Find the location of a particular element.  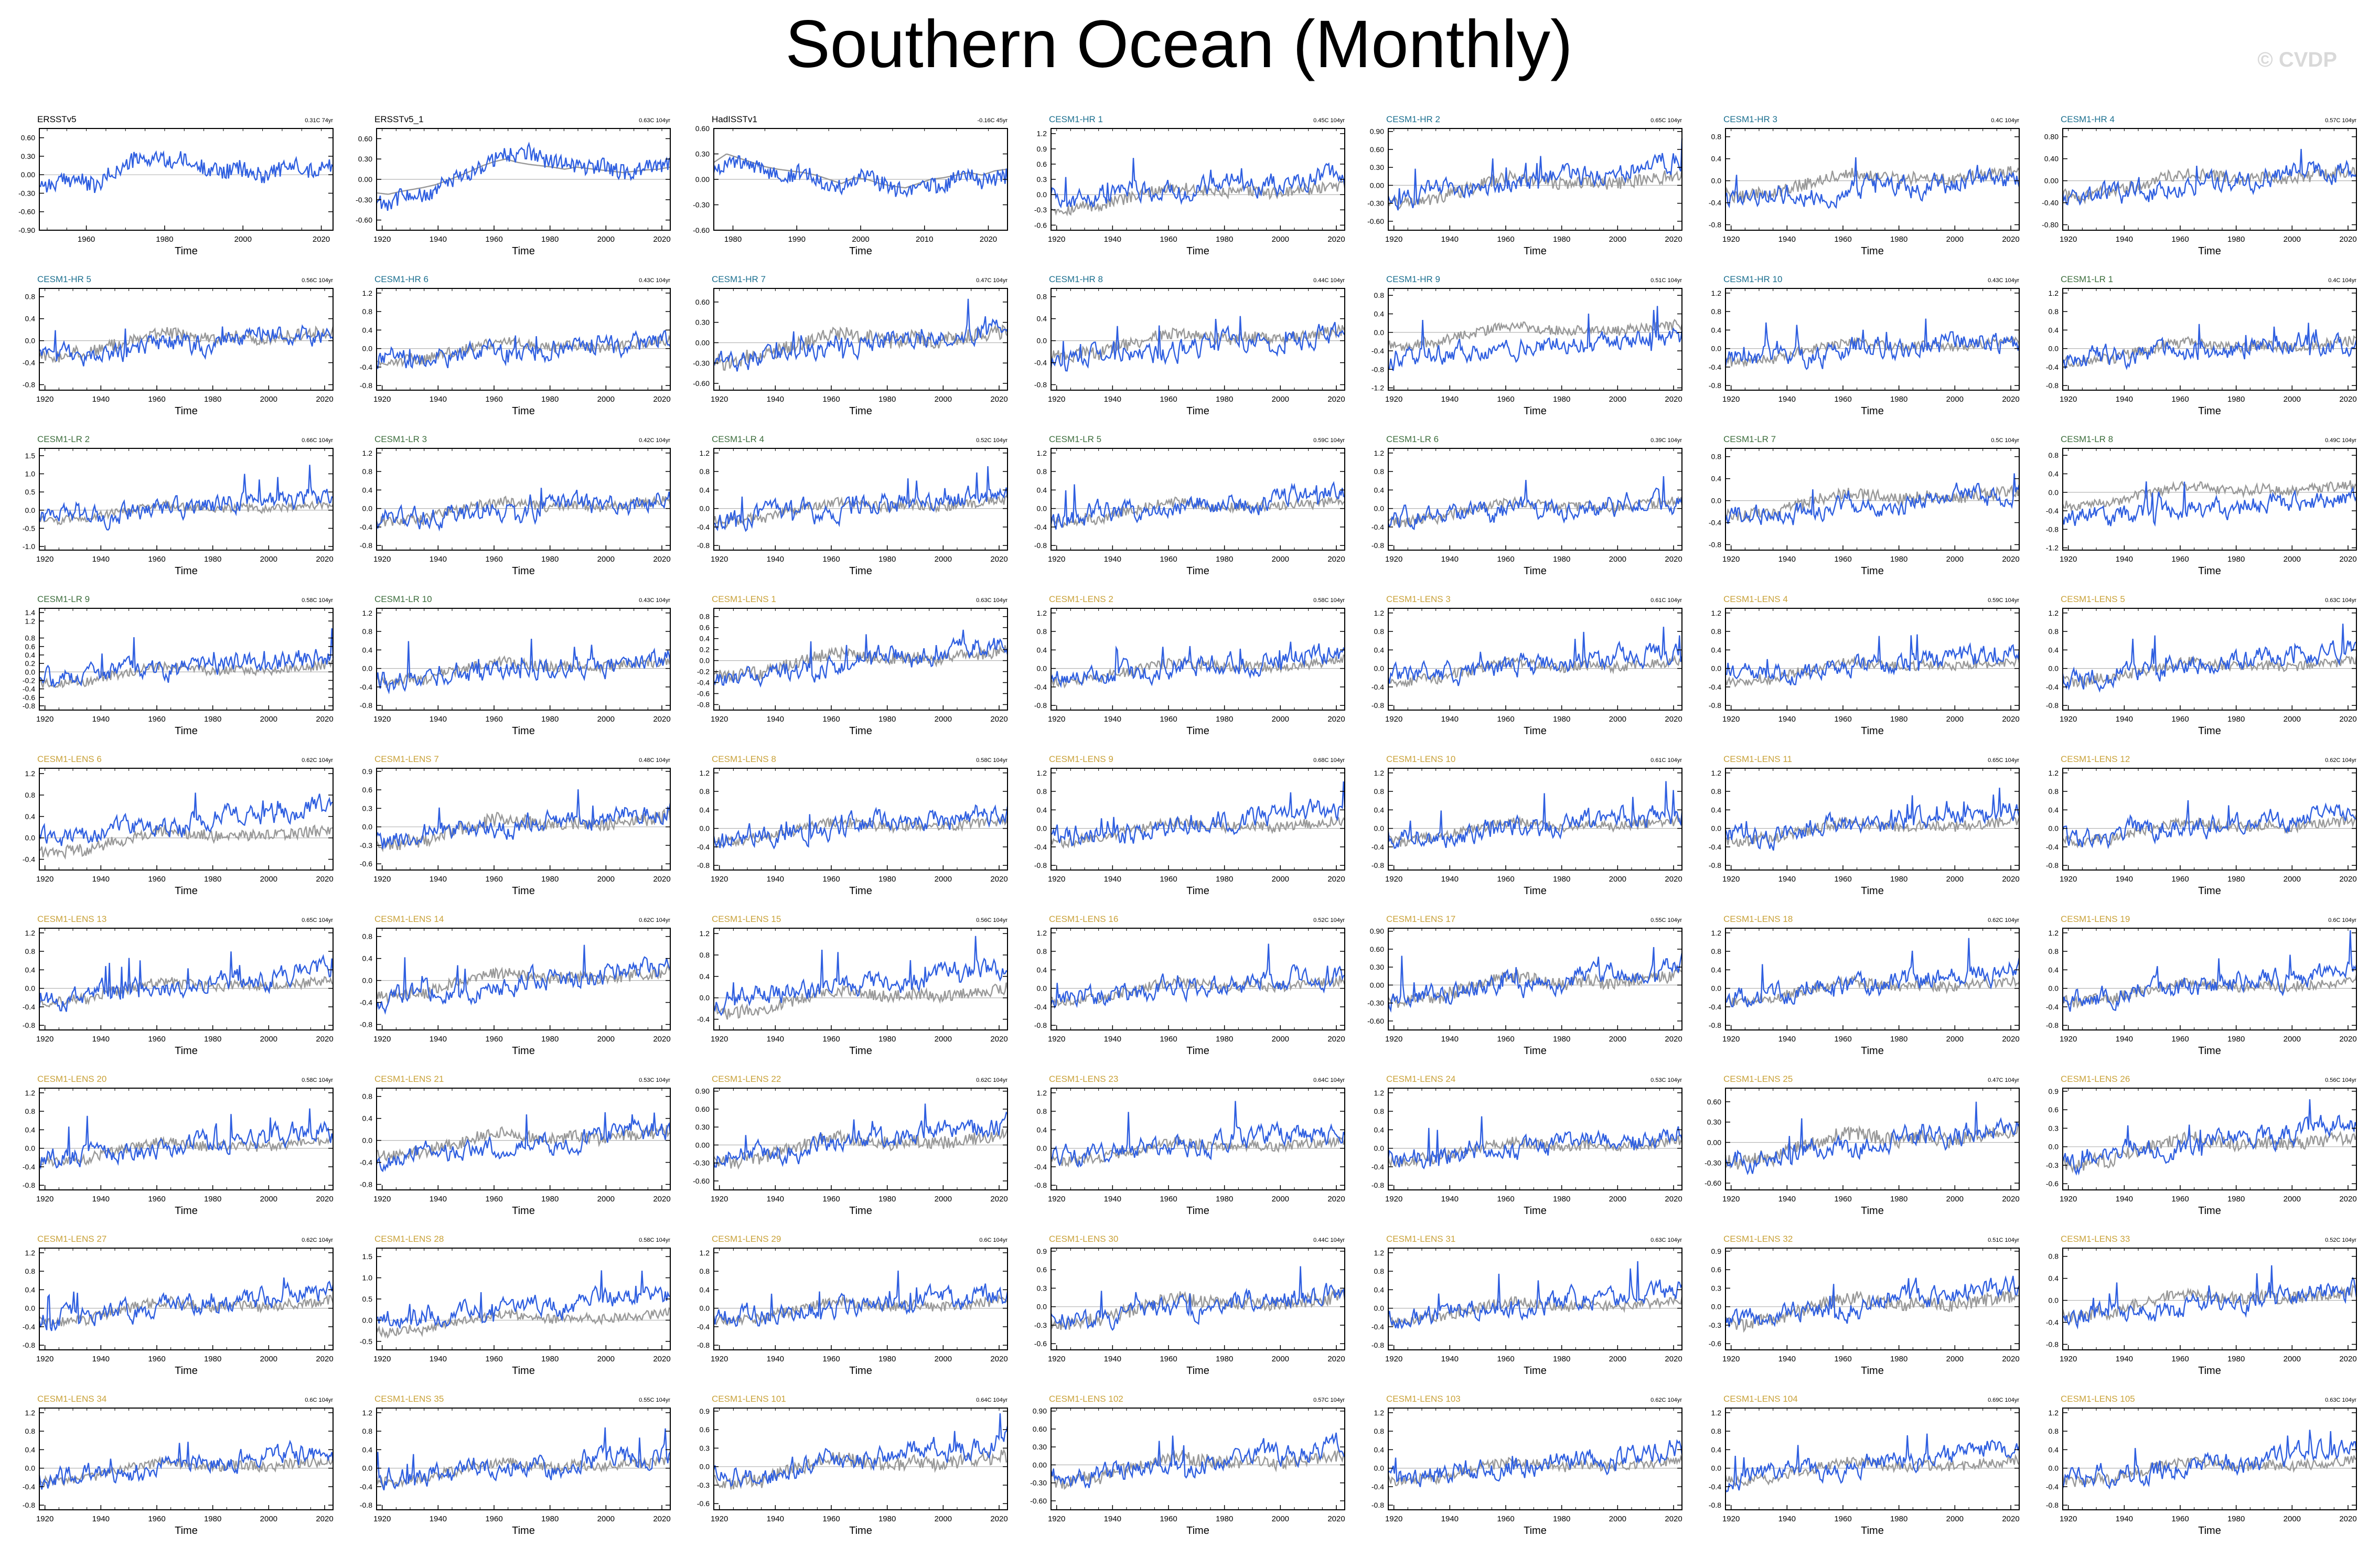

panel-trend-label: 0.57C 104yr is located at coordinates (2340, 120).